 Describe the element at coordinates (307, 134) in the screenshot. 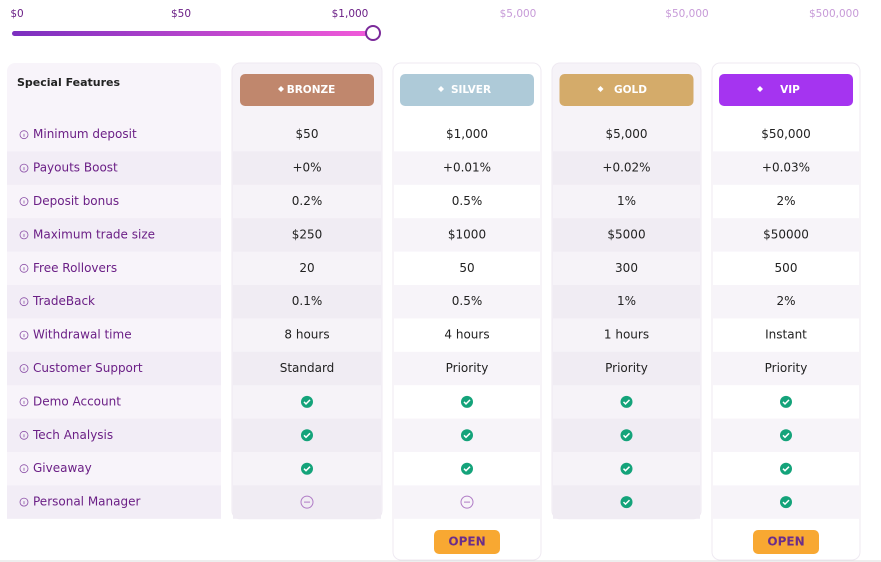

I see `tier-value: $50` at that location.